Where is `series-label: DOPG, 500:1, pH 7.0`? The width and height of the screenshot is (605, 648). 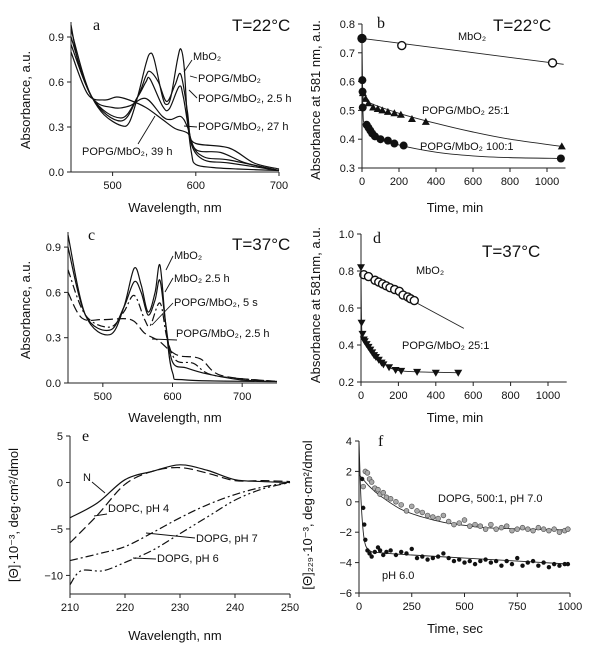
series-label: DOPG, 500:1, pH 7.0 is located at coordinates (490, 499).